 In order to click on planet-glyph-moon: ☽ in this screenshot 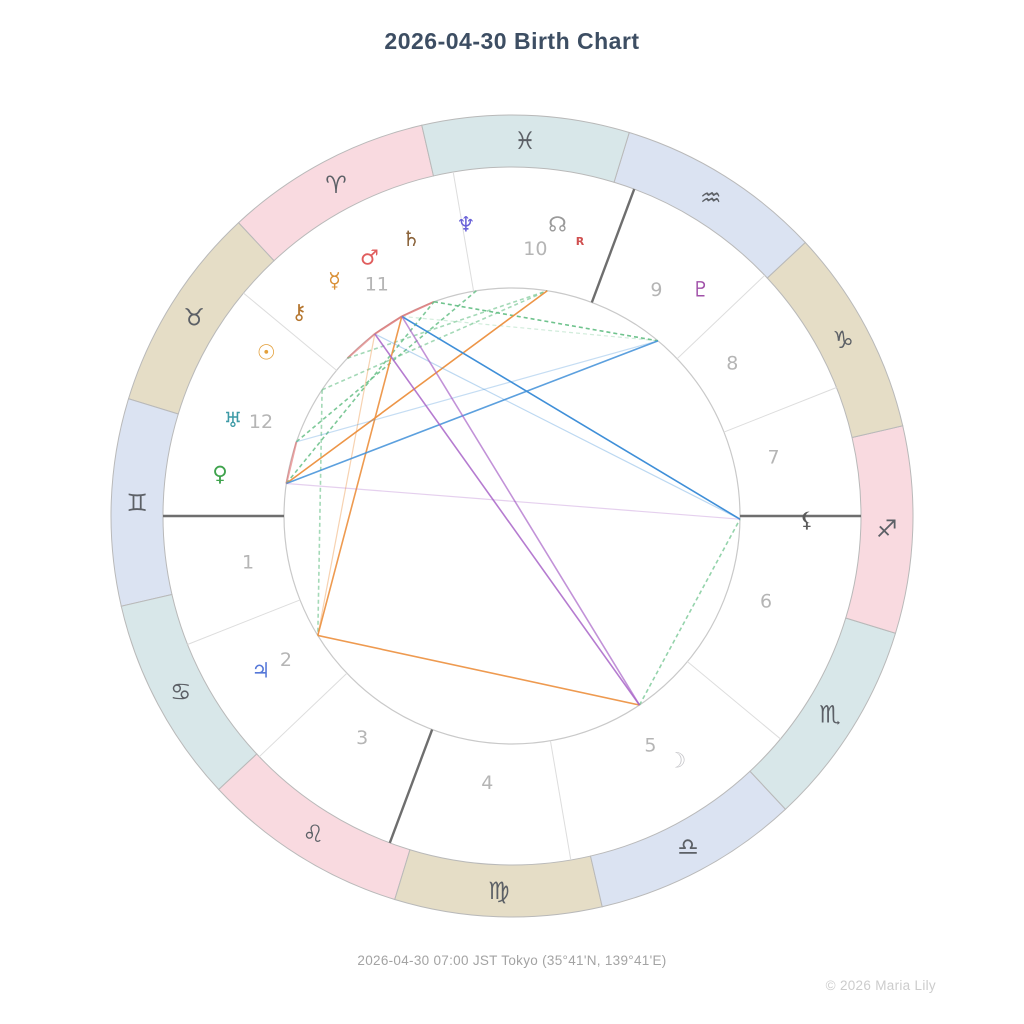, I will do `click(677, 761)`.